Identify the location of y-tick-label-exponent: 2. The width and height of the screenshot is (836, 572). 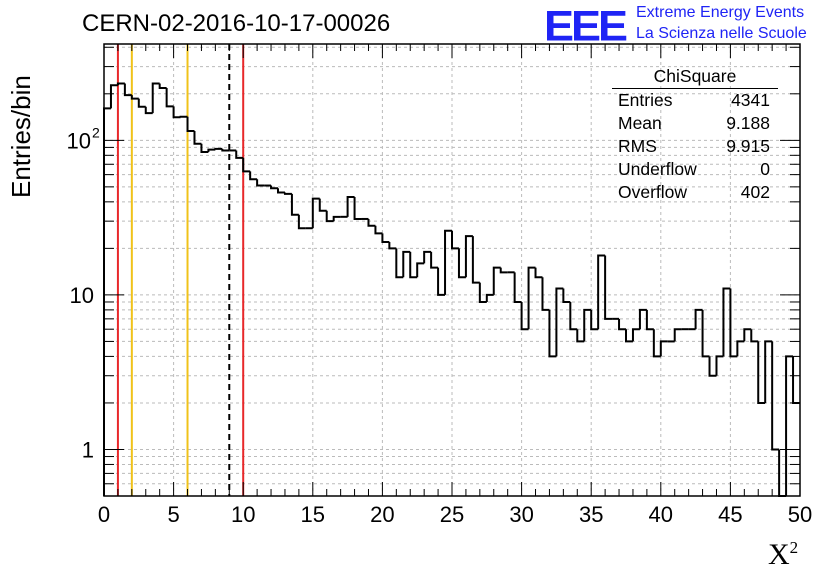
(96, 132).